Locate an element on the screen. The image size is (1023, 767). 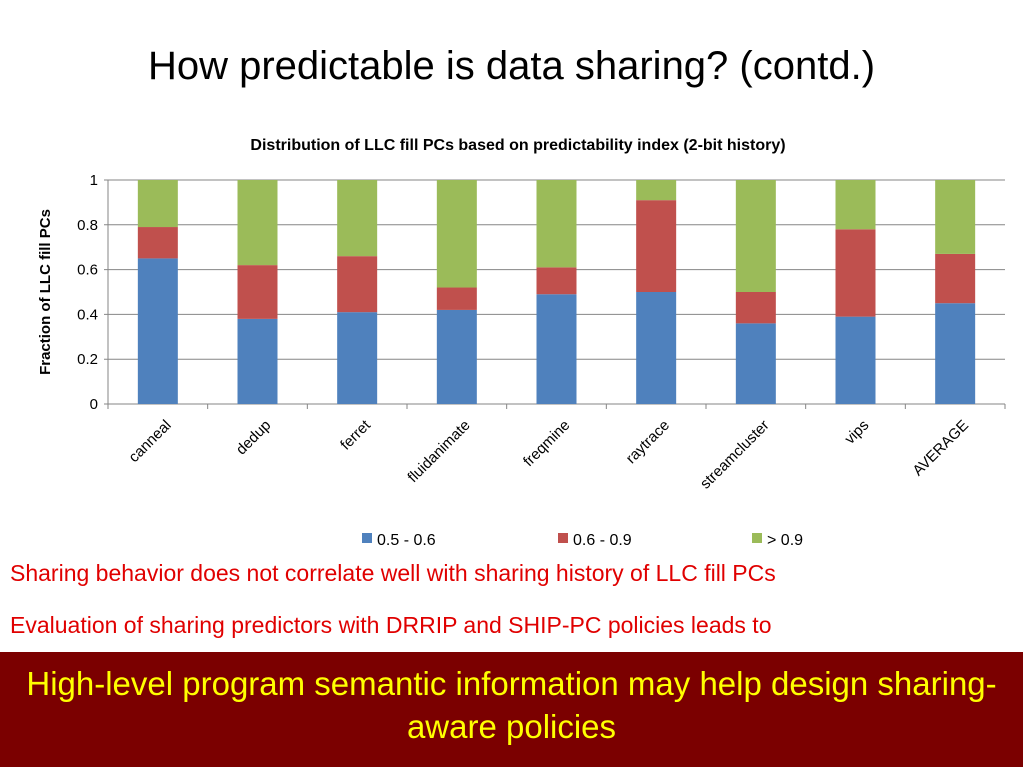
x-tick-label: dedup is located at coordinates (254, 438).